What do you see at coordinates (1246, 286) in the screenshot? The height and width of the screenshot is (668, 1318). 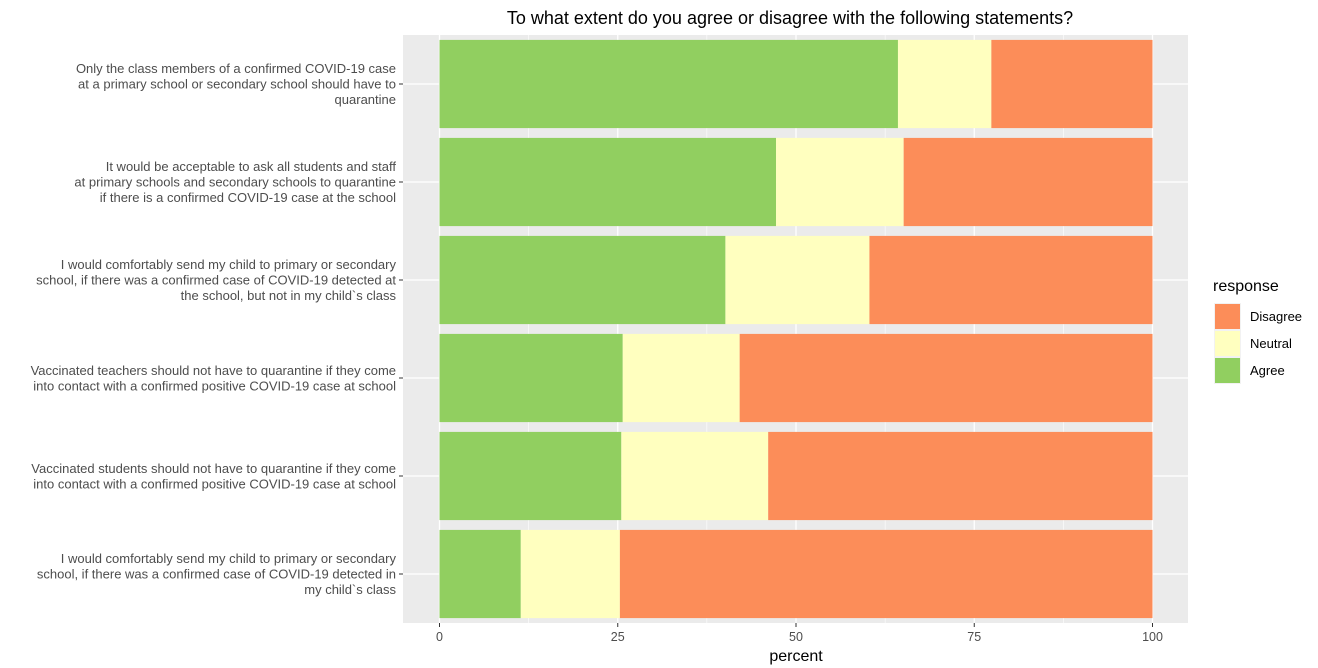 I see `legend-title: response` at bounding box center [1246, 286].